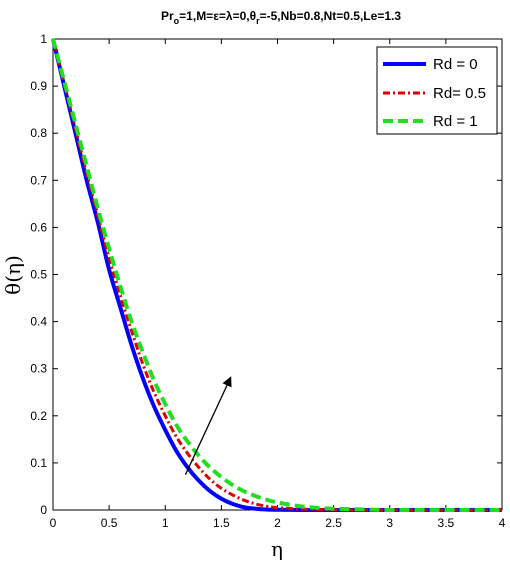 Image resolution: width=510 pixels, height=570 pixels. What do you see at coordinates (221, 523) in the screenshot?
I see `x-tick-label: 1.5` at bounding box center [221, 523].